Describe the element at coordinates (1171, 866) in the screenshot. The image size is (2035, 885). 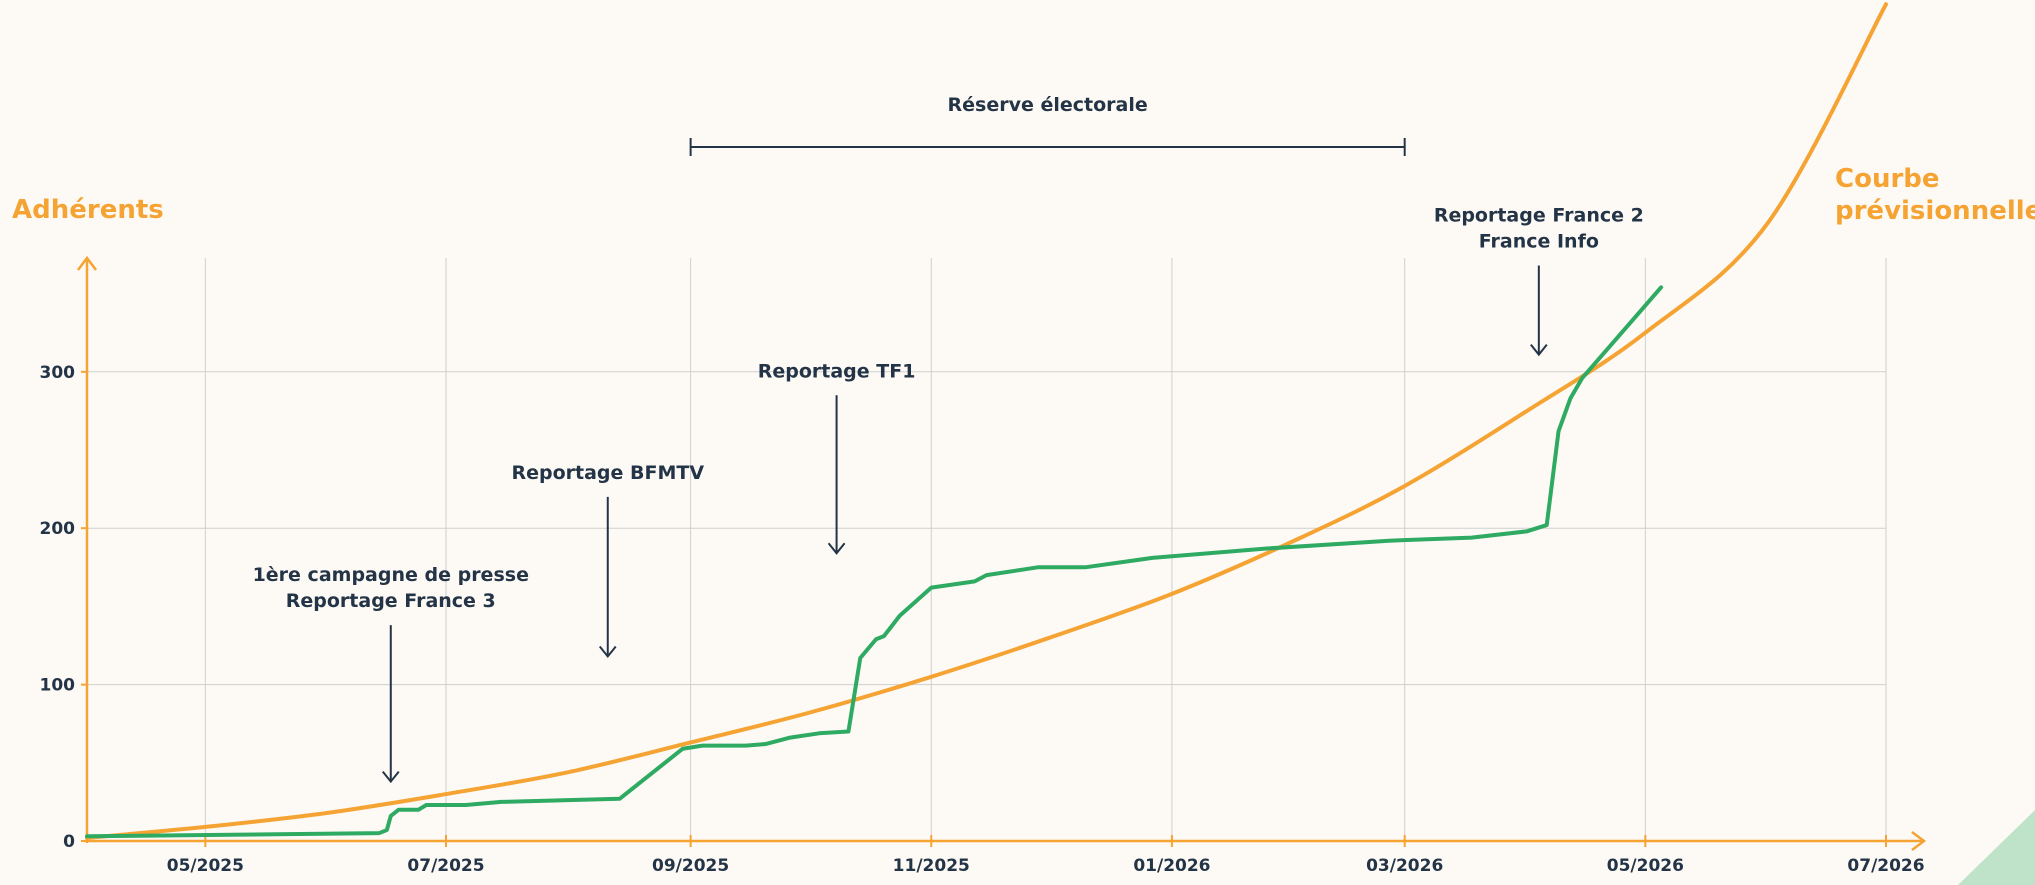
I see `x-tick-label: 01/2026` at that location.